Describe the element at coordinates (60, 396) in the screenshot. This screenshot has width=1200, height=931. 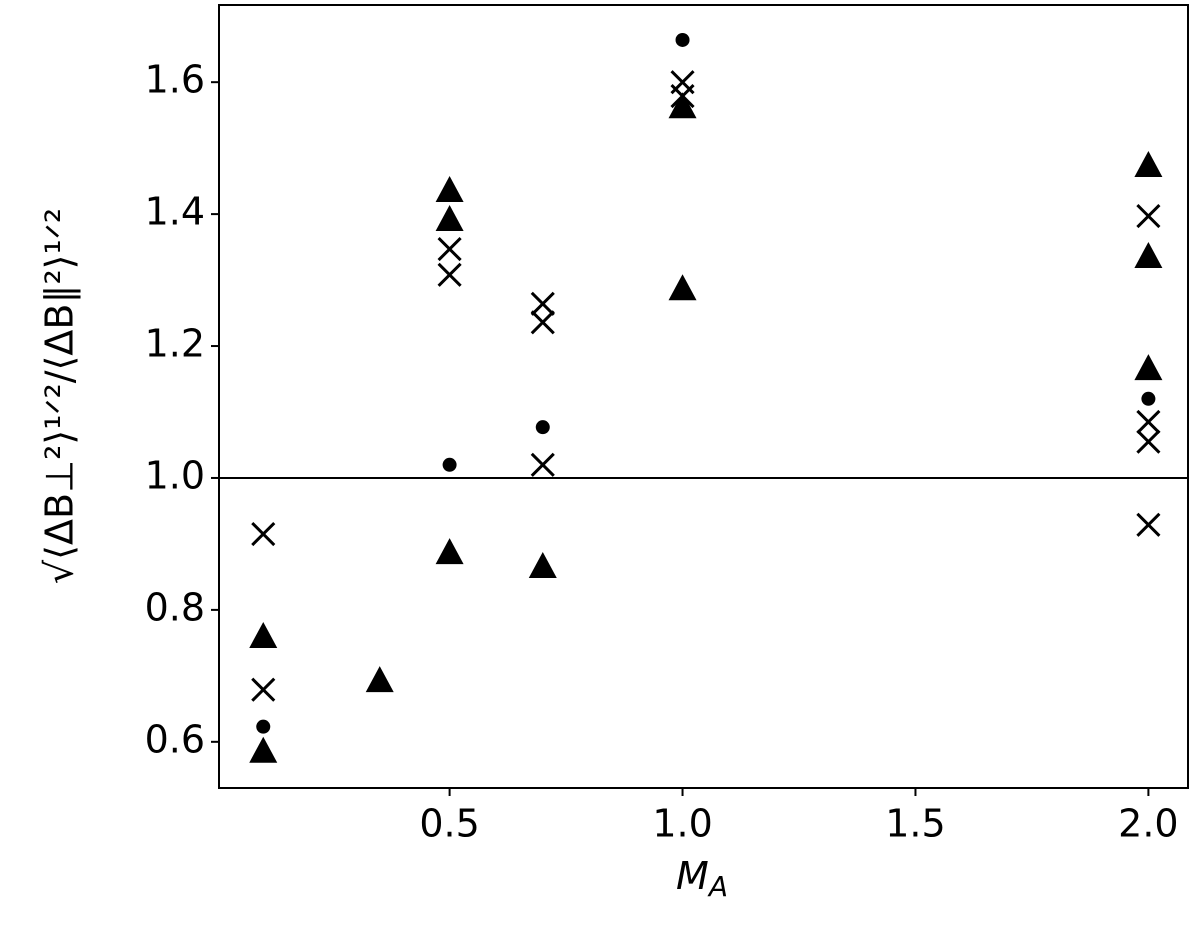
I see `y-axis-label: √⟨ΔB⊥²⟩¹ᐟ²/⟨ΔB∥²⟩¹ᐟ²` at that location.